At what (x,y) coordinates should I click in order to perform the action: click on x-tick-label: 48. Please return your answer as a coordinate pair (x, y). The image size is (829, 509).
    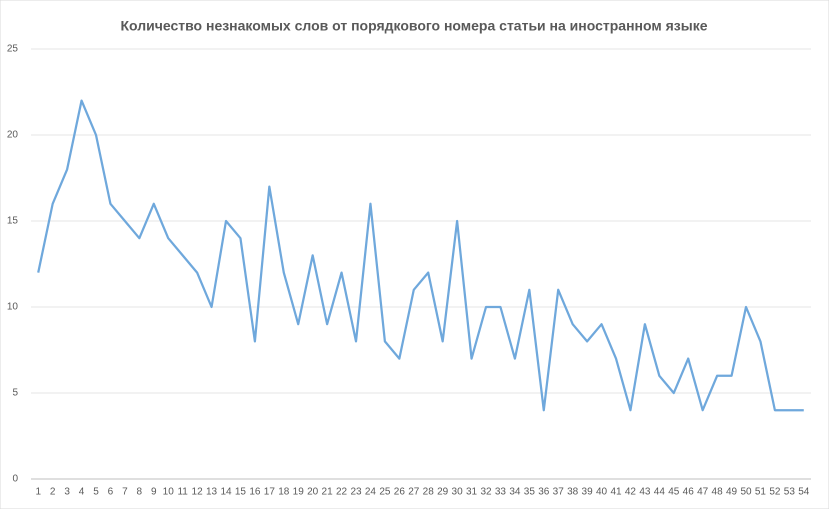
    Looking at the image, I should click on (718, 492).